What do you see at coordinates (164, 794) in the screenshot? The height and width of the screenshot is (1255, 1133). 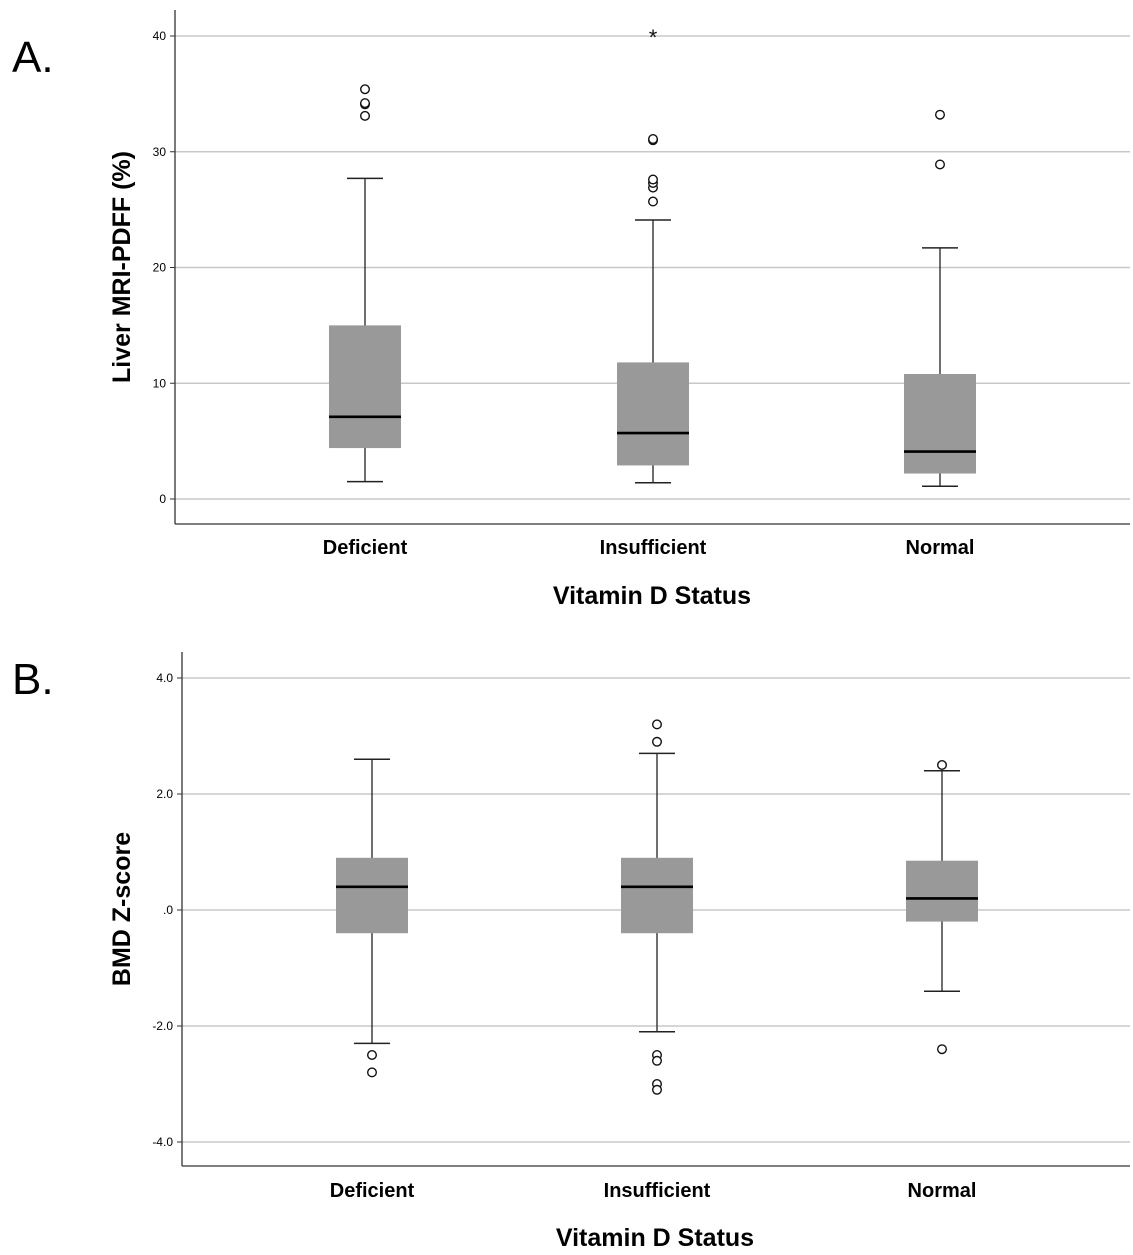 I see `y-tick-label: 2.0` at bounding box center [164, 794].